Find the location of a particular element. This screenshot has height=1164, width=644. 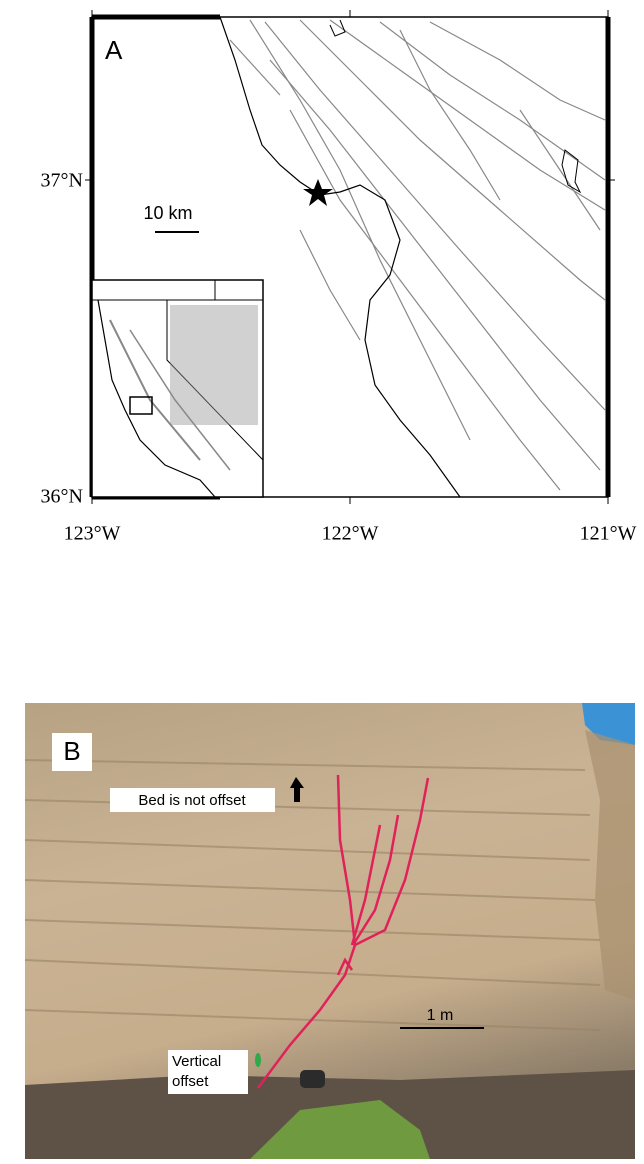

offset-marker is located at coordinates (258, 1060).